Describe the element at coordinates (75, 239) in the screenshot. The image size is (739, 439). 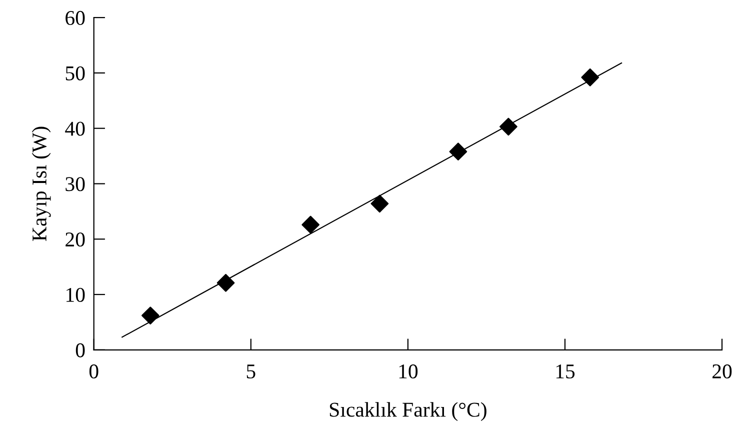
I see `y-tick-label: 20` at that location.